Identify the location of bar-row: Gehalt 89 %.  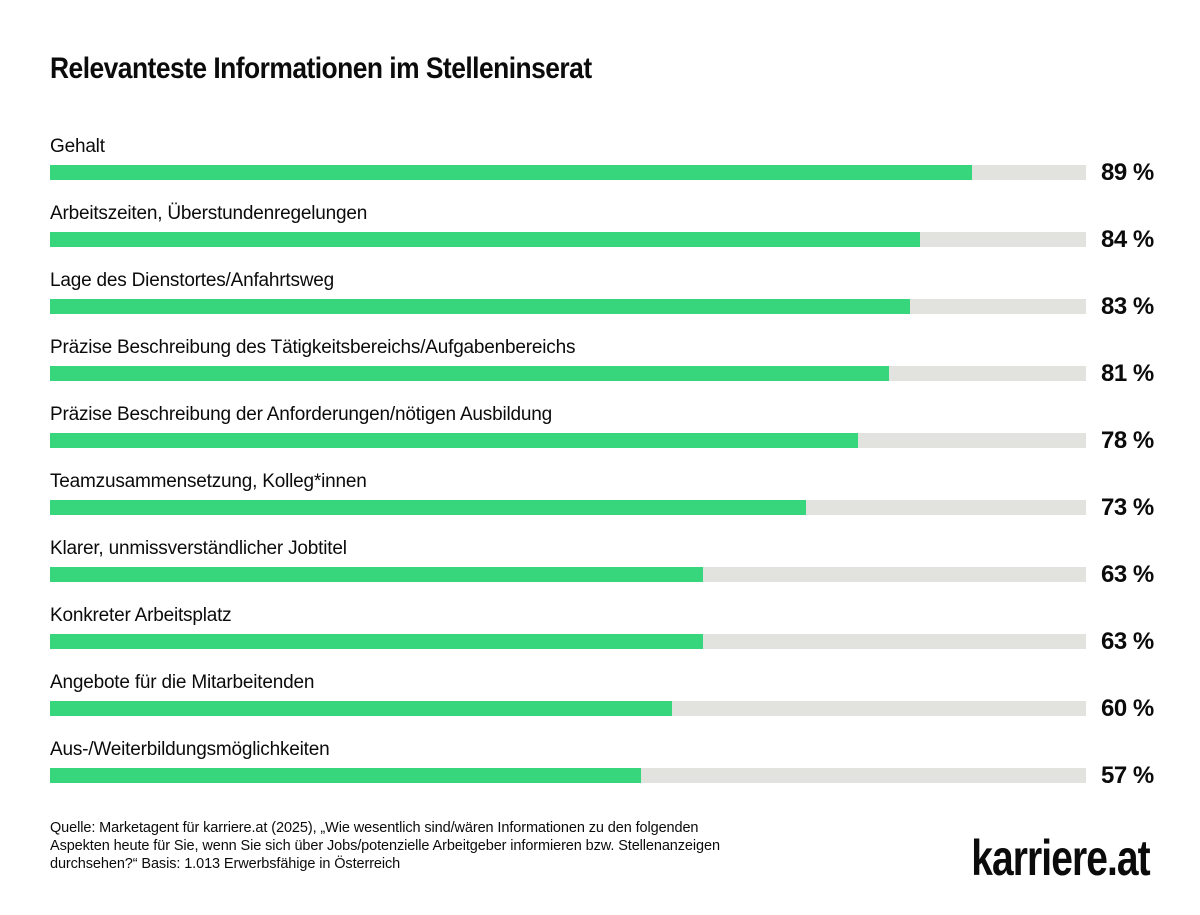
(605, 160).